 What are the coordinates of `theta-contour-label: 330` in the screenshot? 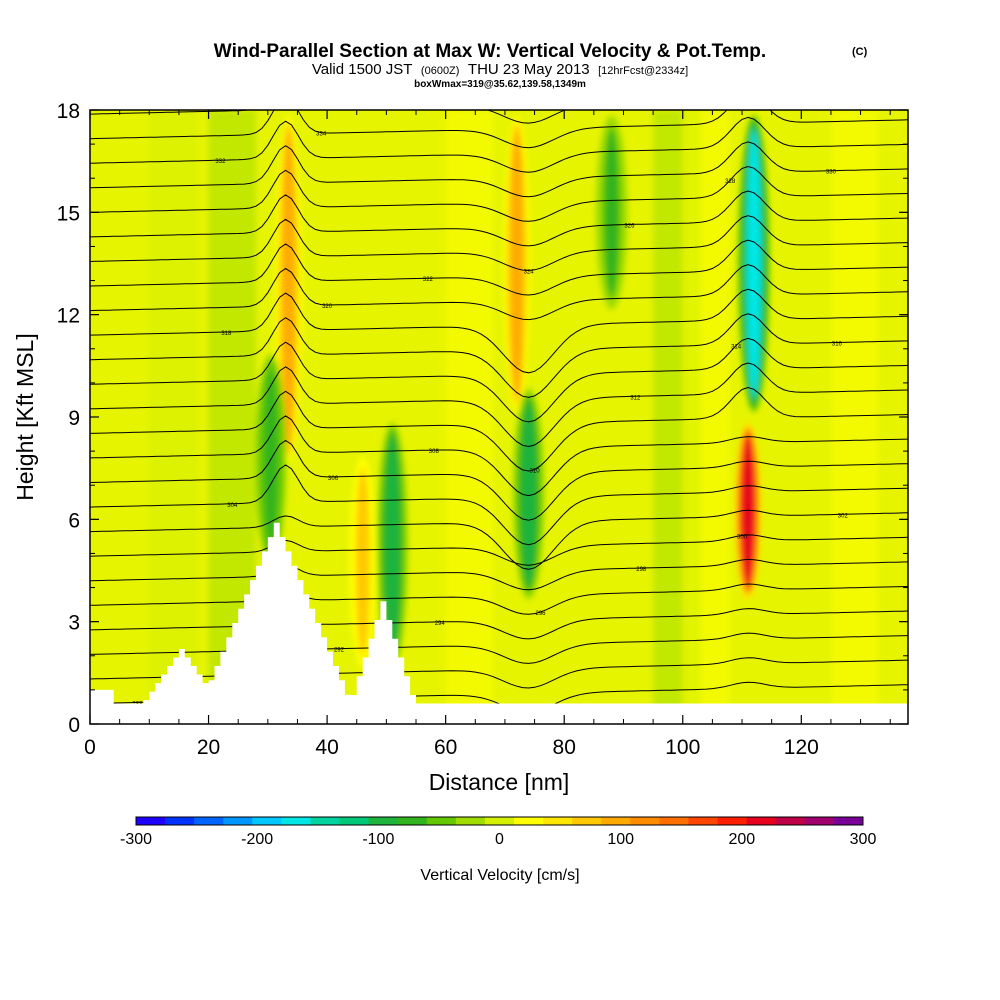 It's located at (831, 173).